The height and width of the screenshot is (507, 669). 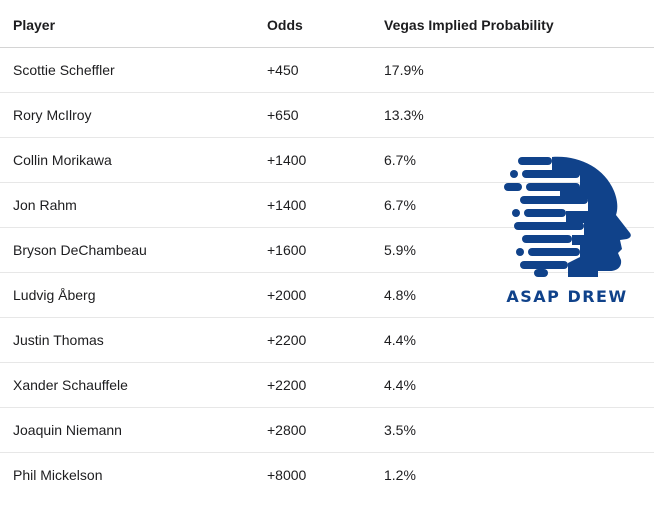 What do you see at coordinates (327, 24) in the screenshot?
I see `table-header-row: Player Odds Vegas Implied Probability` at bounding box center [327, 24].